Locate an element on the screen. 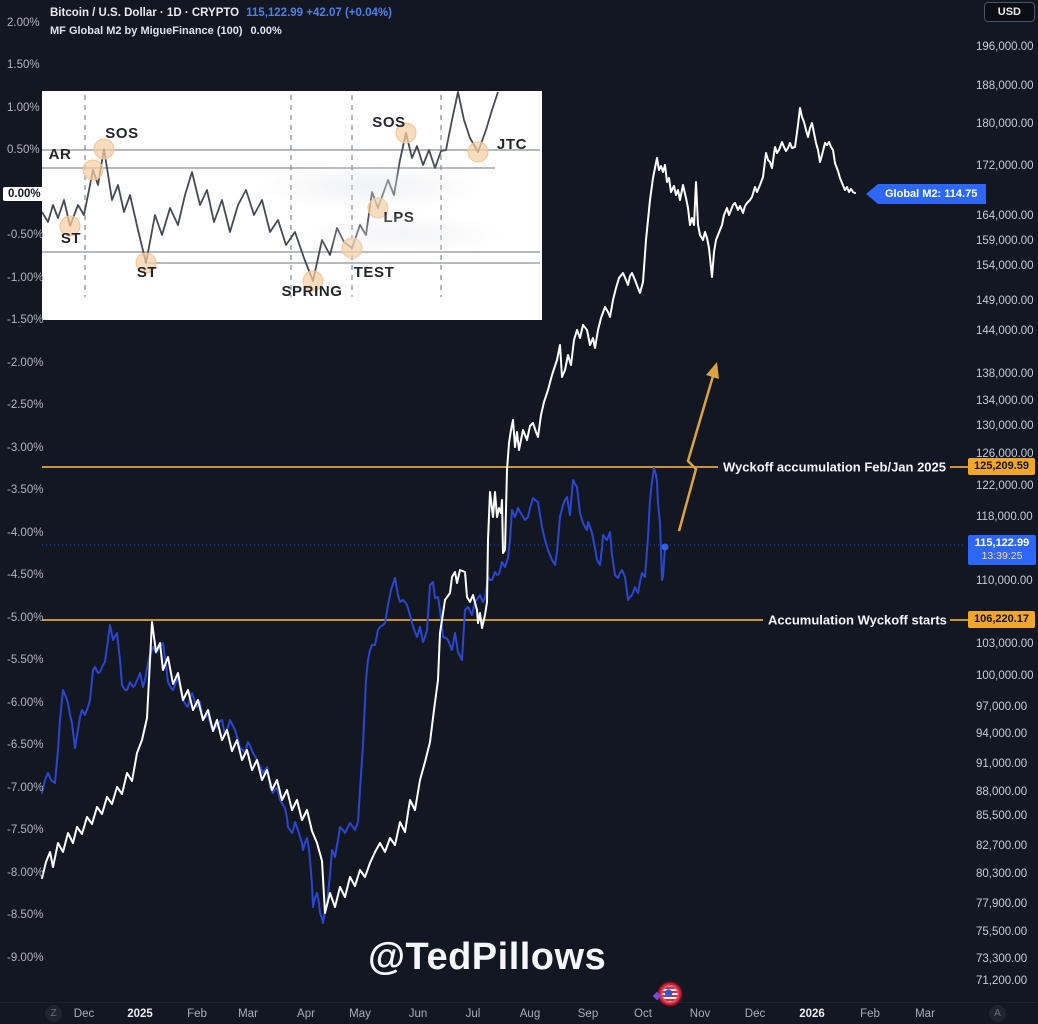  right-axis-tick: 134,000.00 is located at coordinates (1005, 401).